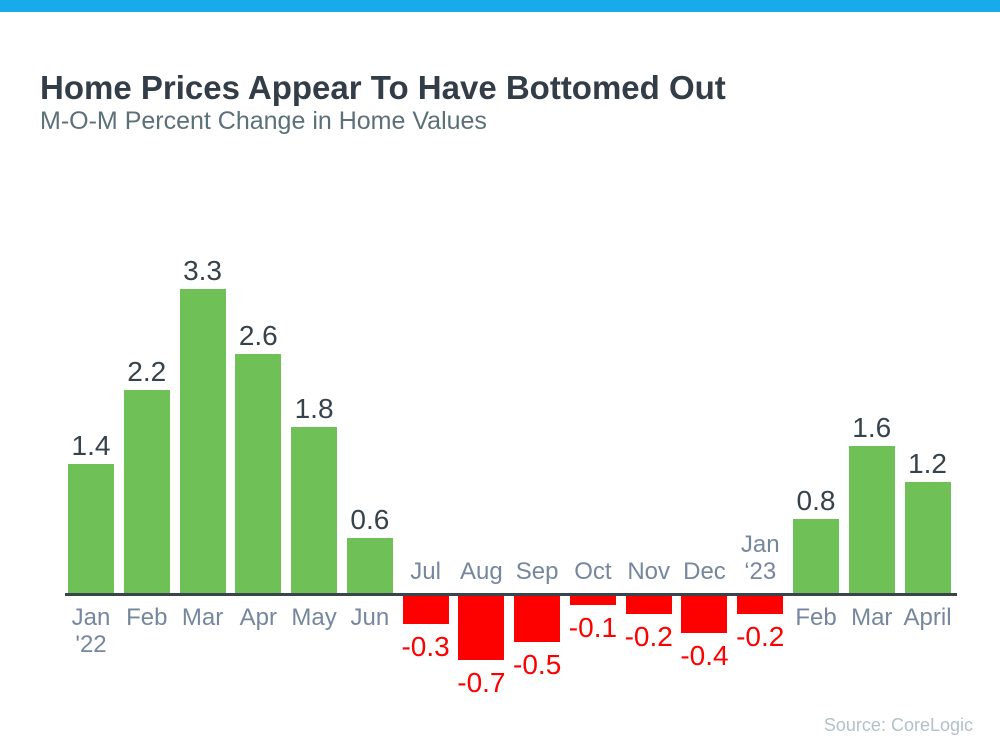 The image size is (1000, 750). Describe the element at coordinates (258, 617) in the screenshot. I see `month-label: Apr` at that location.